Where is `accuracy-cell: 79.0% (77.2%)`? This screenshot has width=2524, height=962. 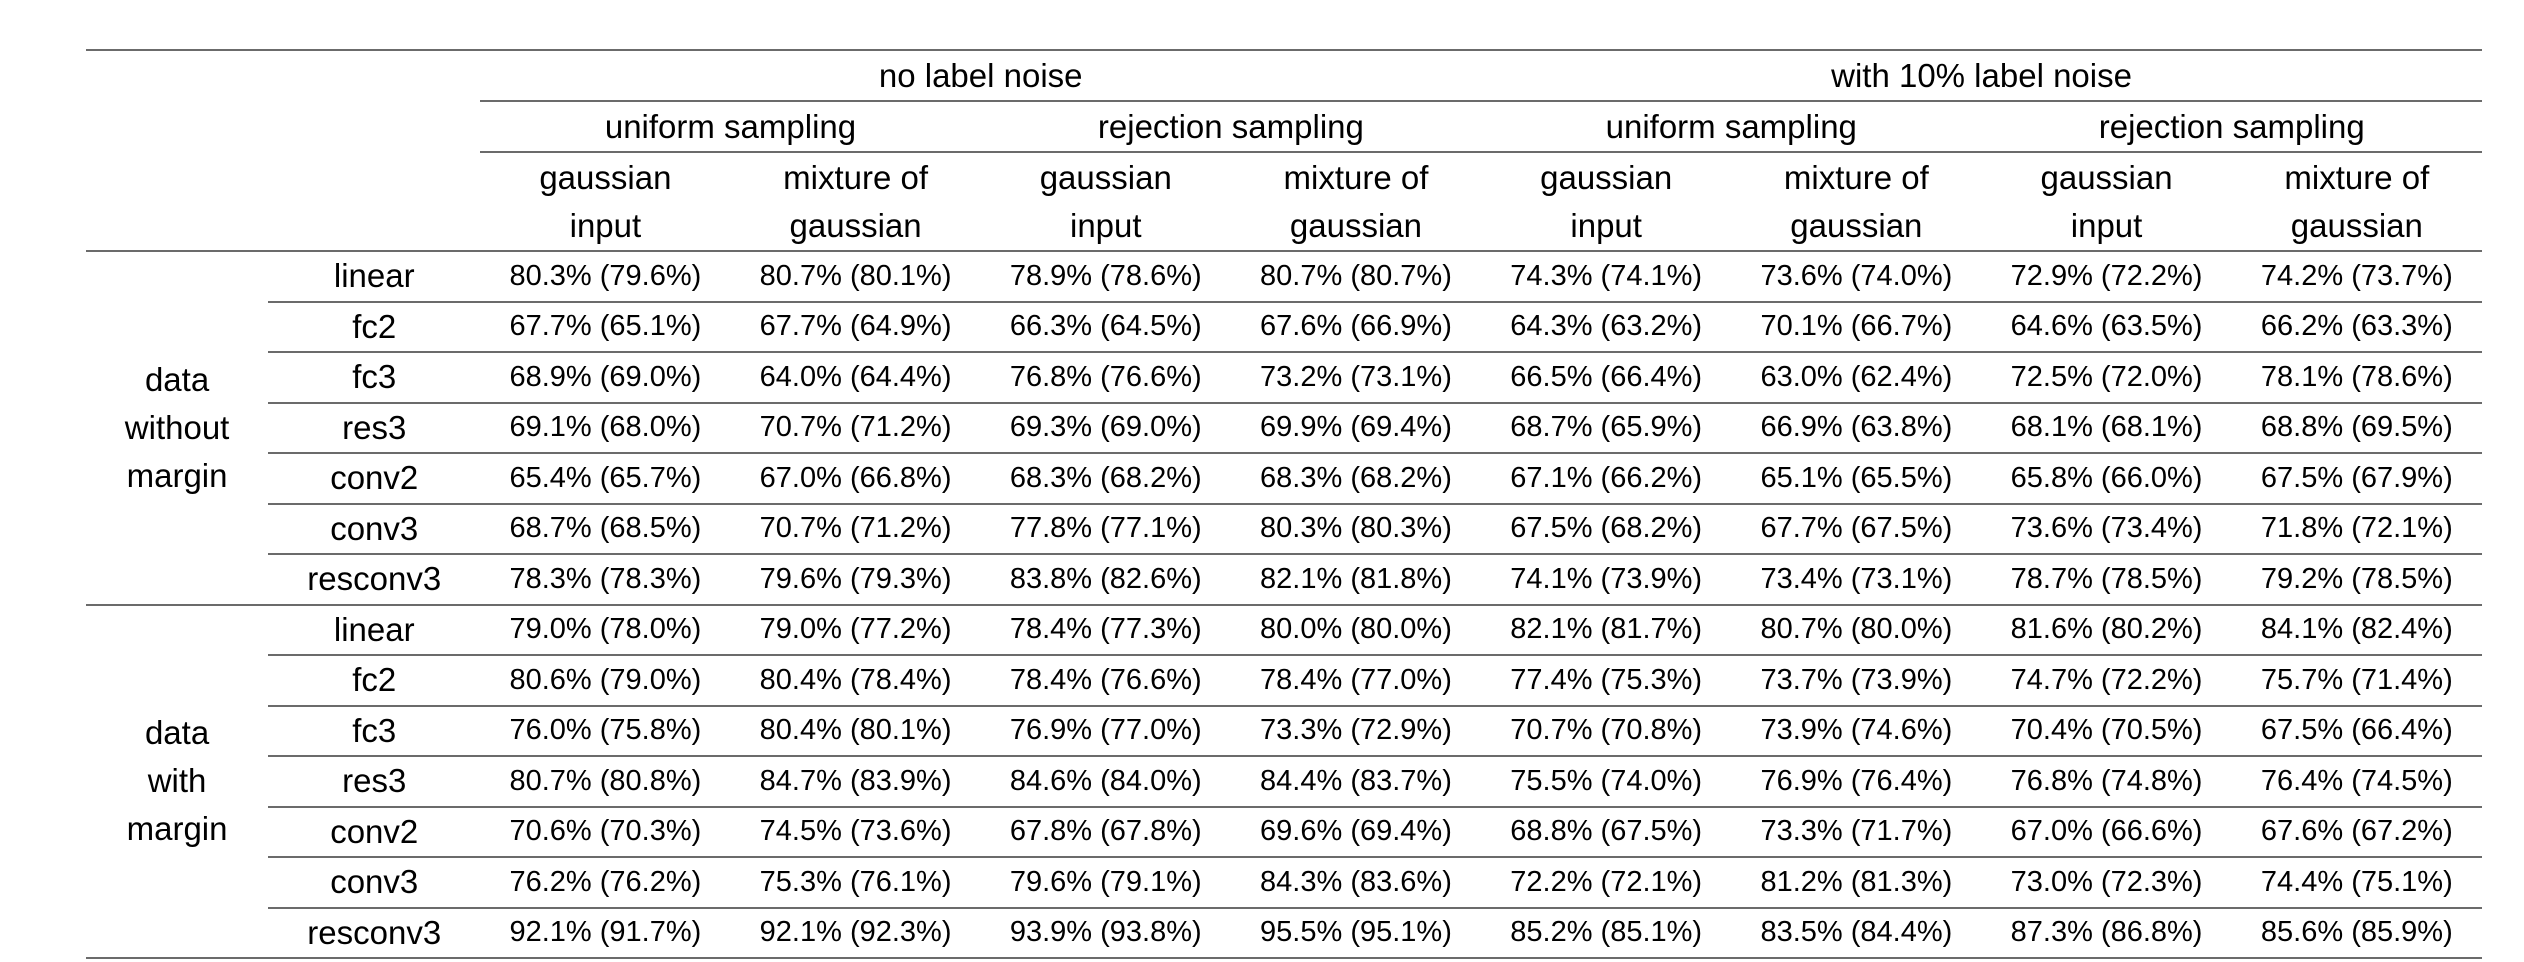
accuracy-cell: 79.0% (77.2%) is located at coordinates (855, 629).